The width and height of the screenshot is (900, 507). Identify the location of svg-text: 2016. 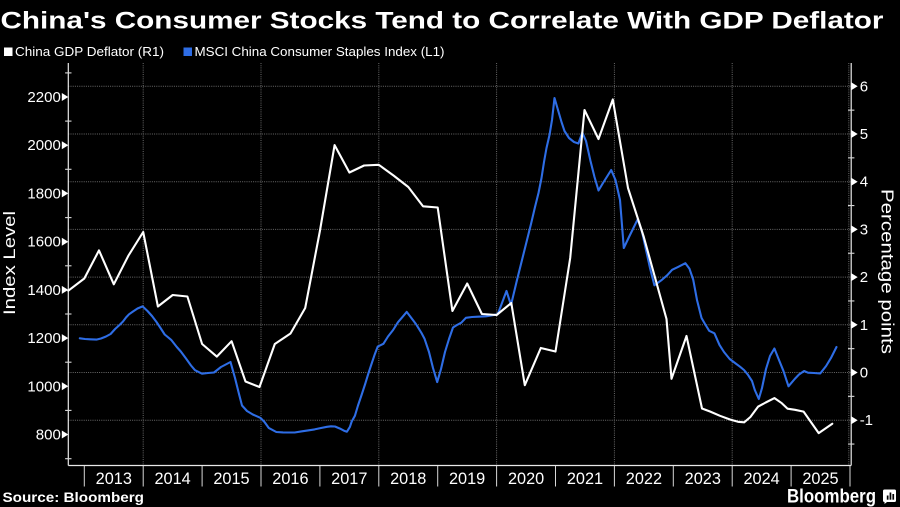
(290, 479).